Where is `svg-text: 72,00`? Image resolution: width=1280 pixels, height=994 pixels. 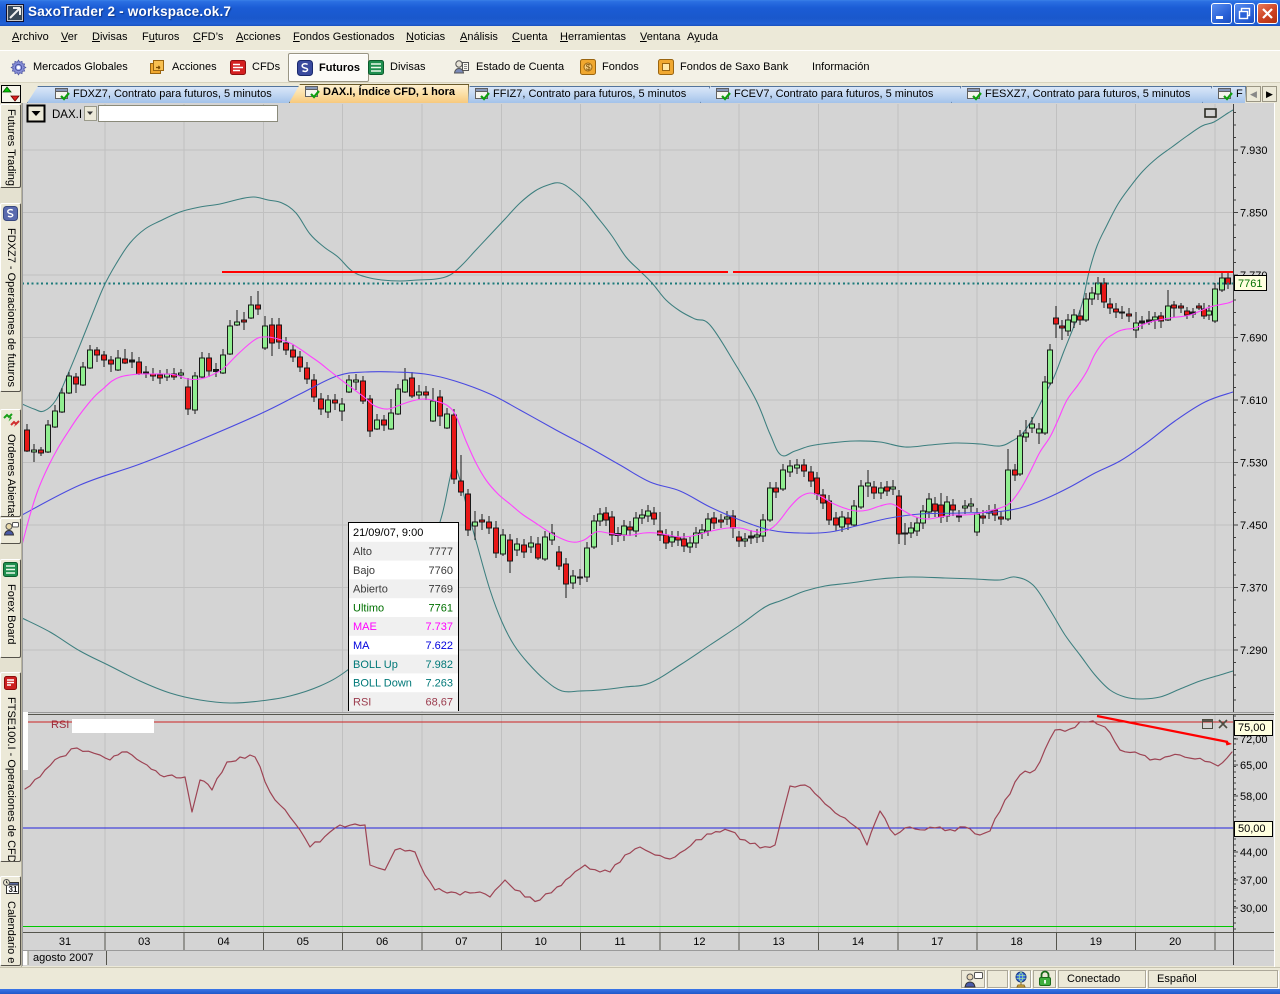 svg-text: 72,00 is located at coordinates (1254, 740).